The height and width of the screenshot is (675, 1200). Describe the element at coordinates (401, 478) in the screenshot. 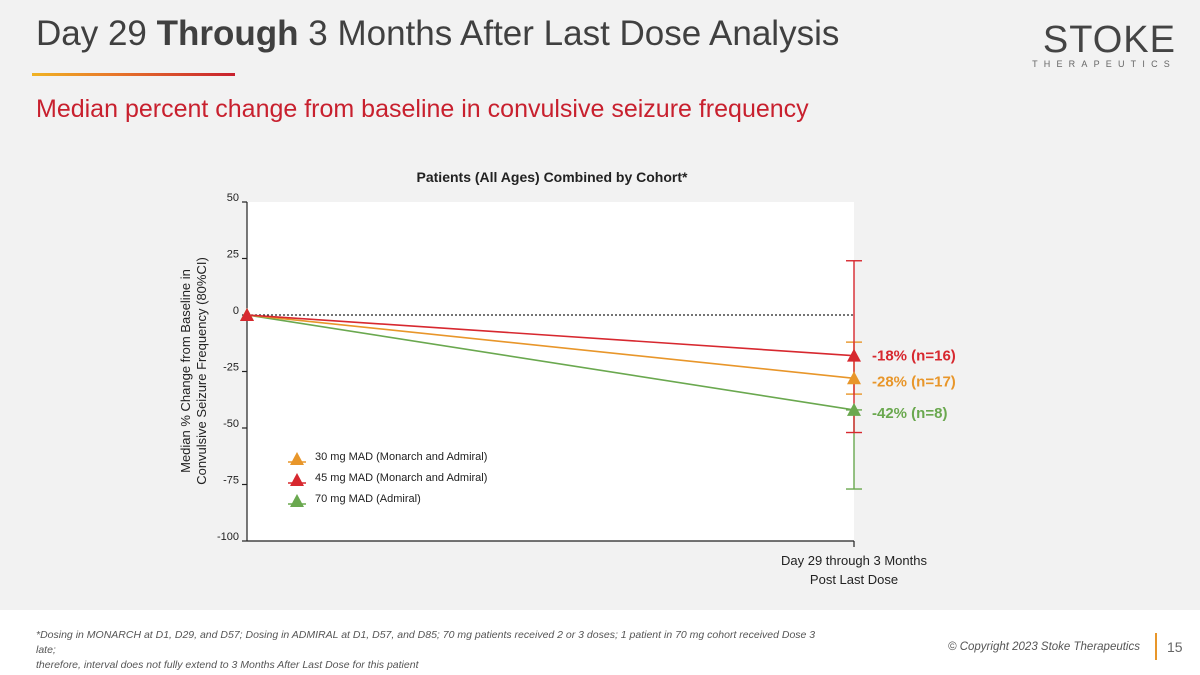

I see `legend-label: 45 mg MAD (Monarch and Admiral)` at that location.